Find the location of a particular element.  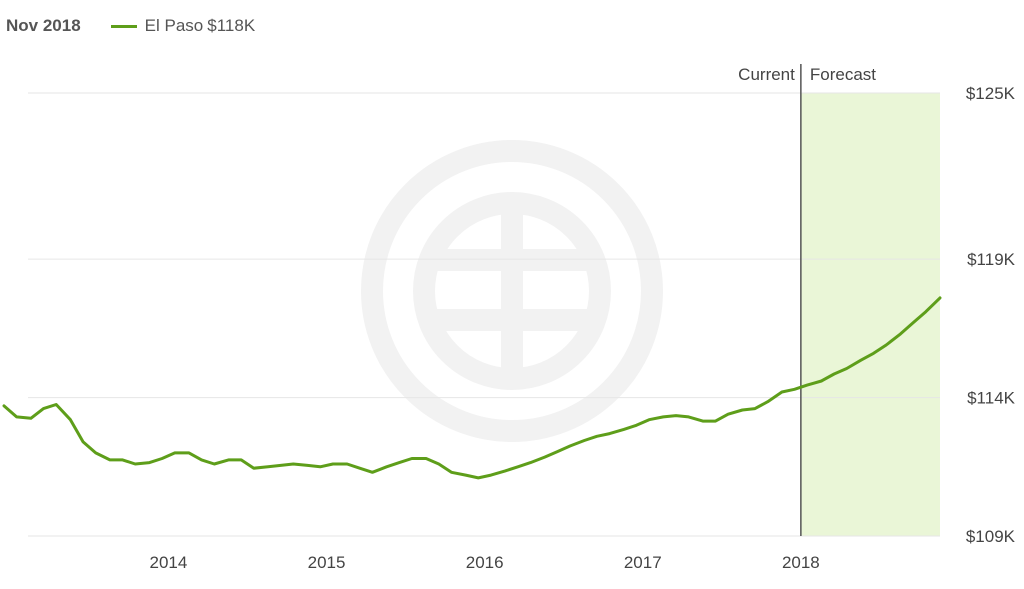

current-label: Current is located at coordinates (766, 74).